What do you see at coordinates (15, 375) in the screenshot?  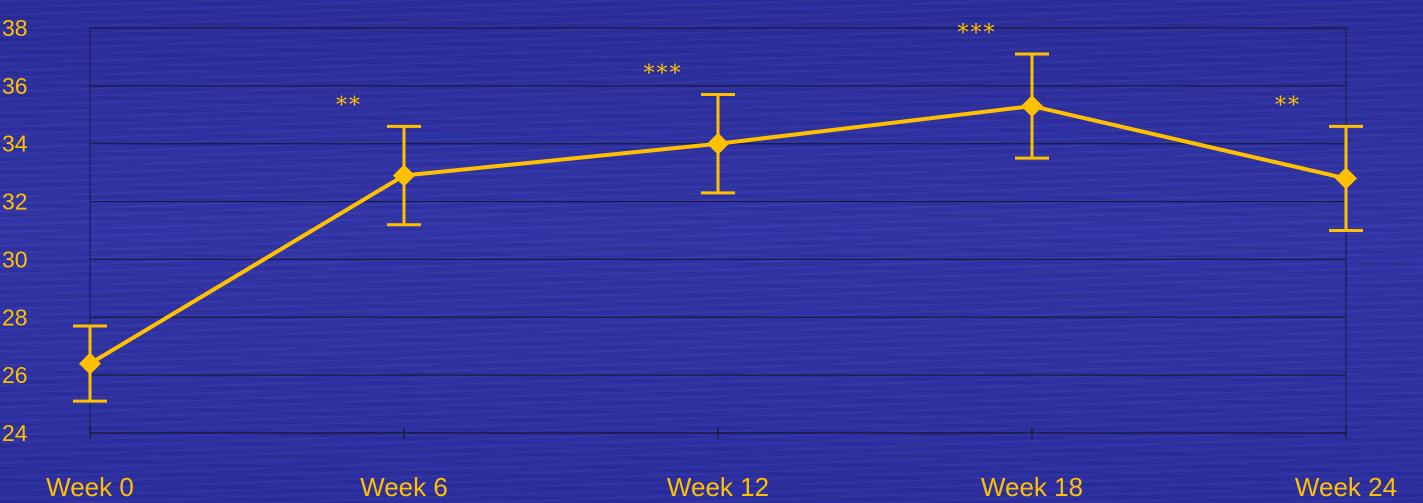 I see `y-tick-label-26: 26` at bounding box center [15, 375].